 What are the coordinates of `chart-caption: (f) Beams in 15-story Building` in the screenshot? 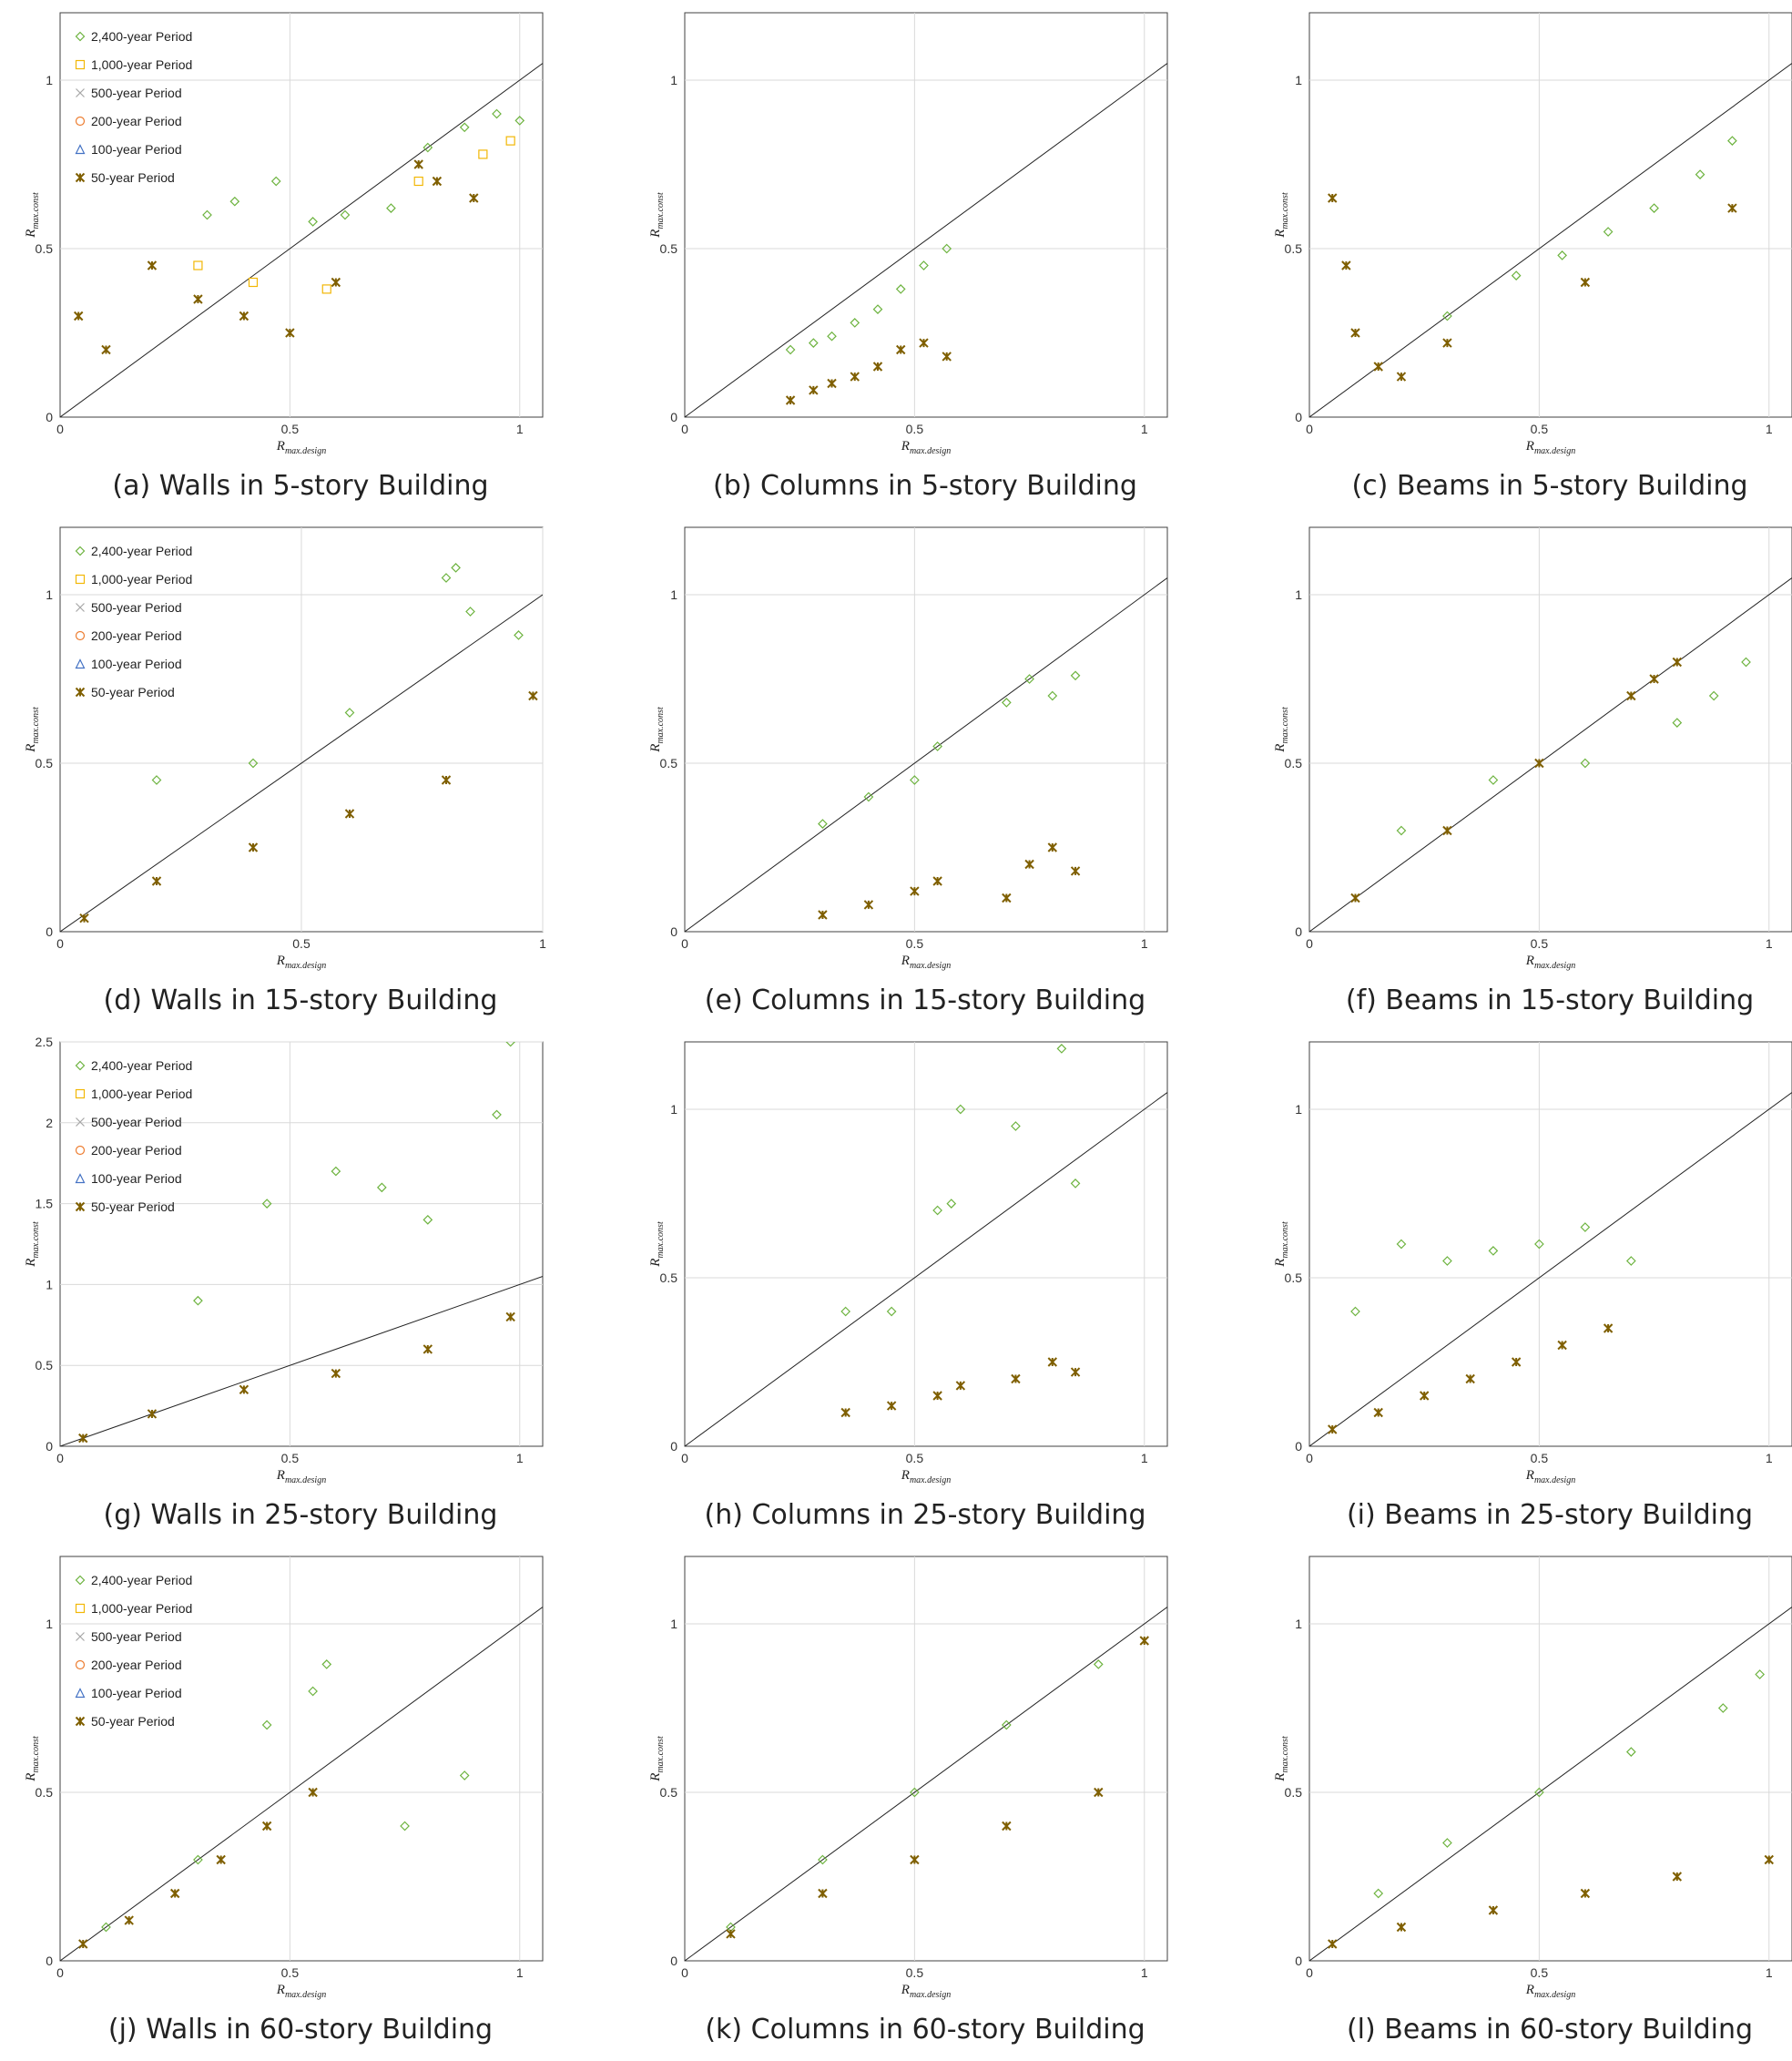 It's located at (1550, 1000).